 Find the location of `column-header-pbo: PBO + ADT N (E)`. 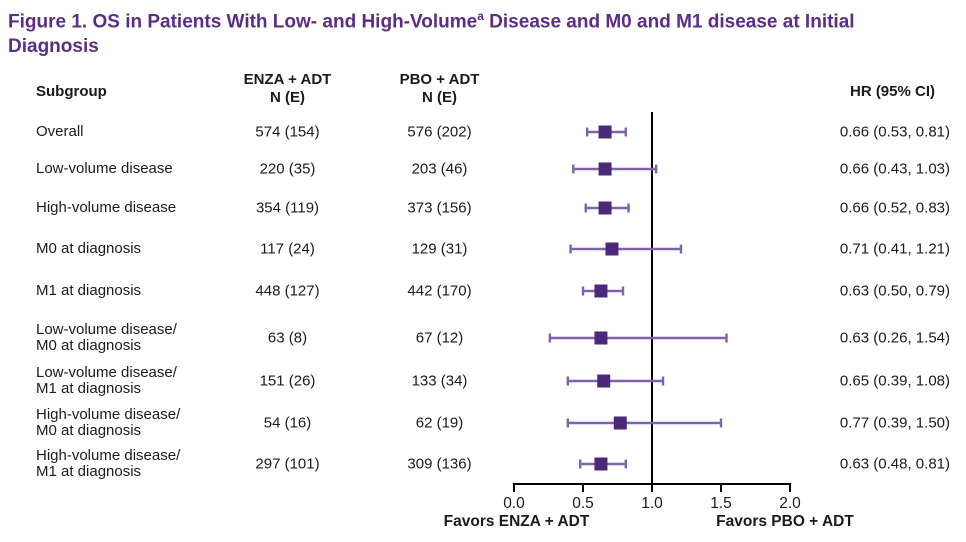

column-header-pbo: PBO + ADT N (E) is located at coordinates (439, 89).